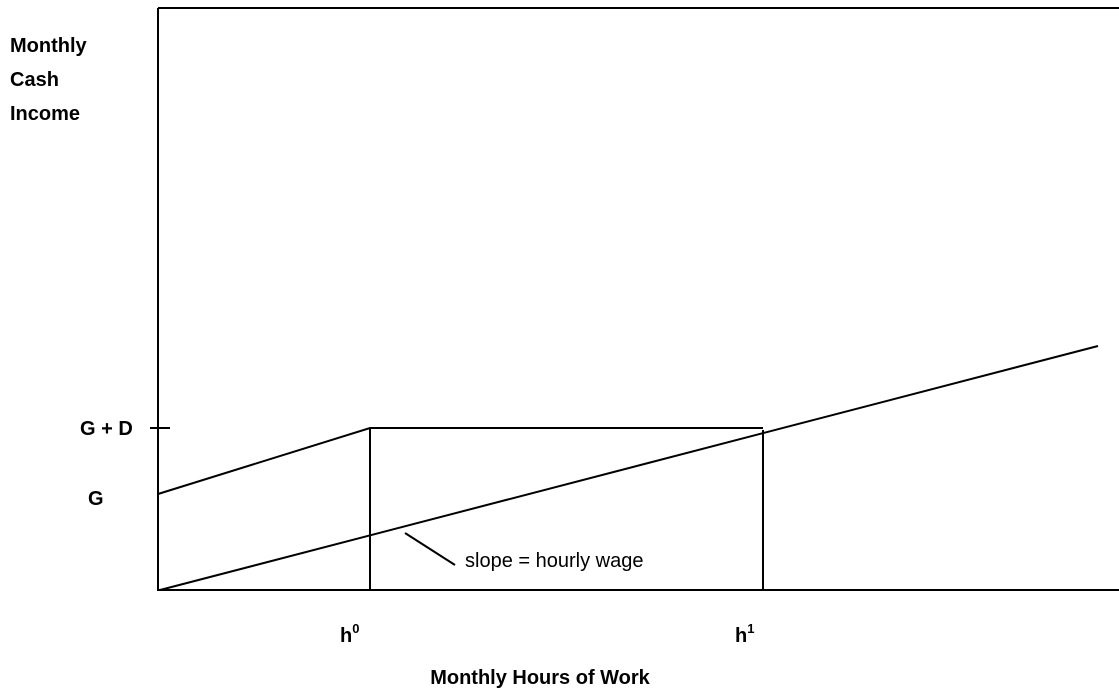 The height and width of the screenshot is (694, 1119). I want to click on annotation: slope = hourly wage, so click(554, 561).